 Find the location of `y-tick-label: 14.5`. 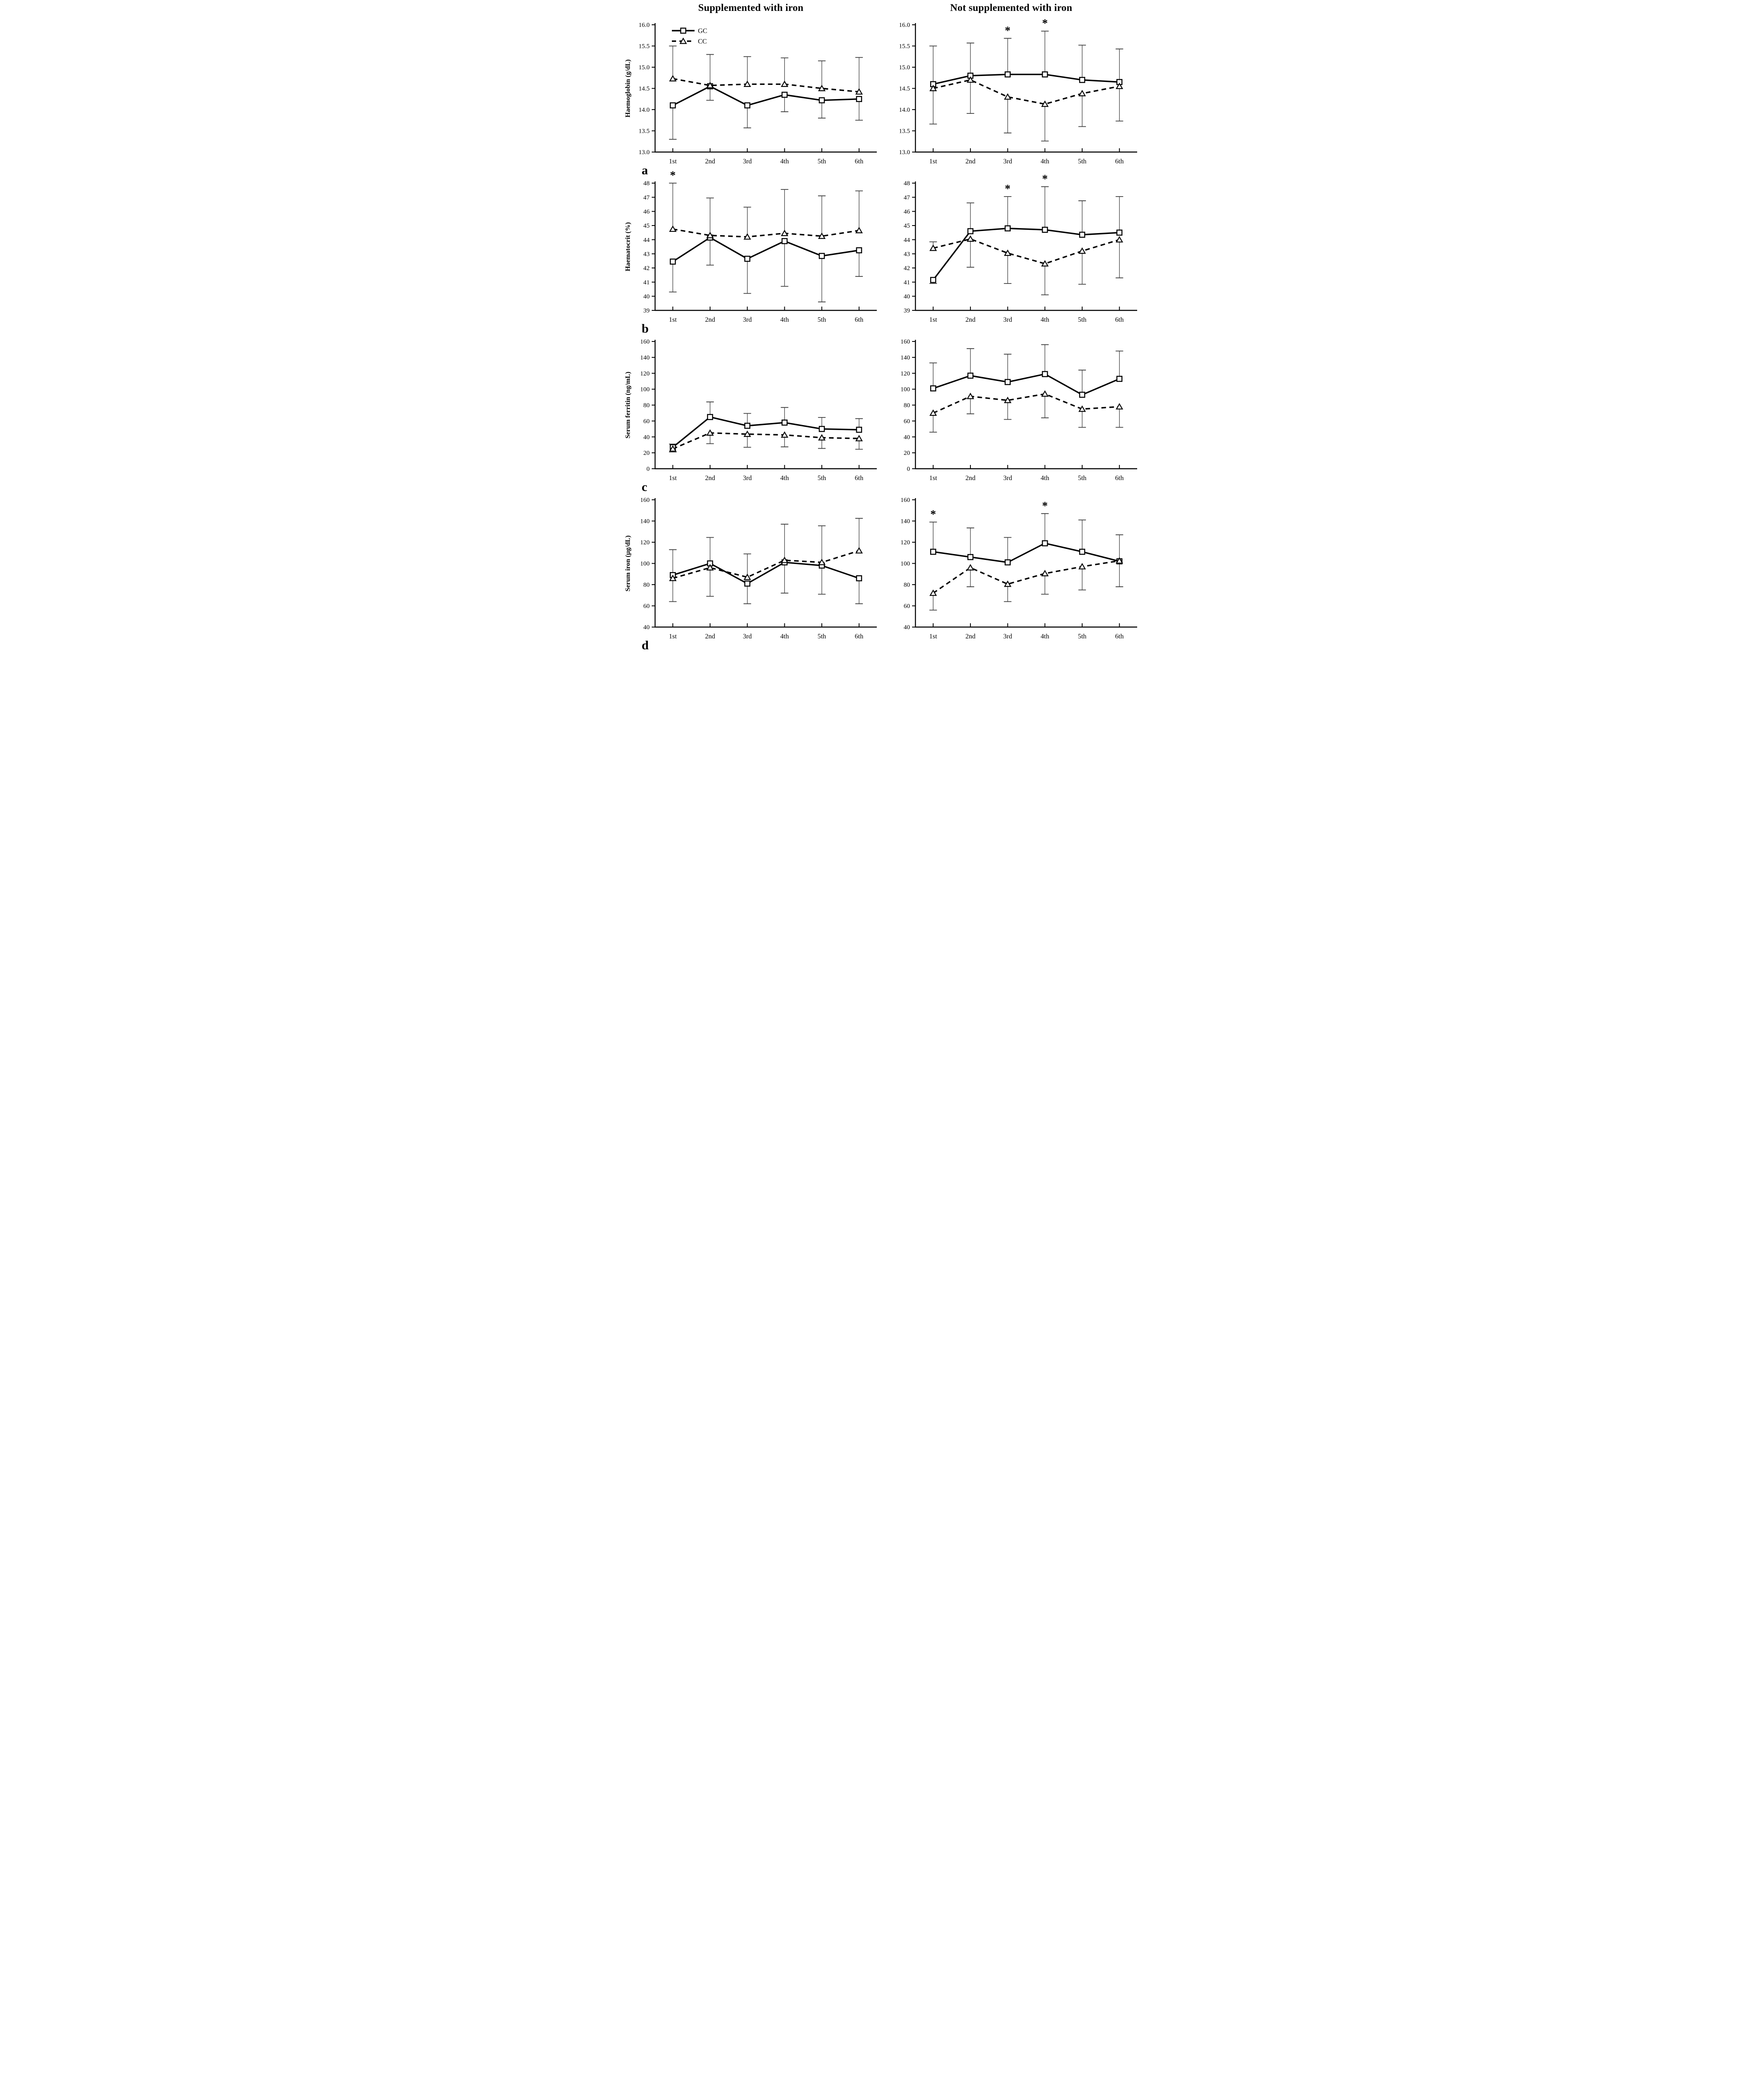

y-tick-label: 14.5 is located at coordinates (904, 89).